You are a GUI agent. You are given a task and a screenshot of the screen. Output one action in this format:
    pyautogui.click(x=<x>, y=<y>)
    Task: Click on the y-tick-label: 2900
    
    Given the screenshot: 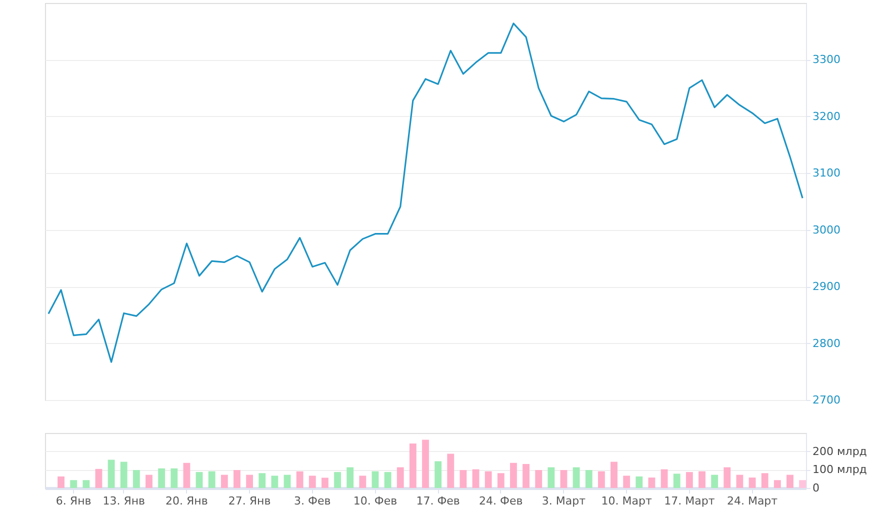 What is the action you would take?
    pyautogui.click(x=826, y=287)
    